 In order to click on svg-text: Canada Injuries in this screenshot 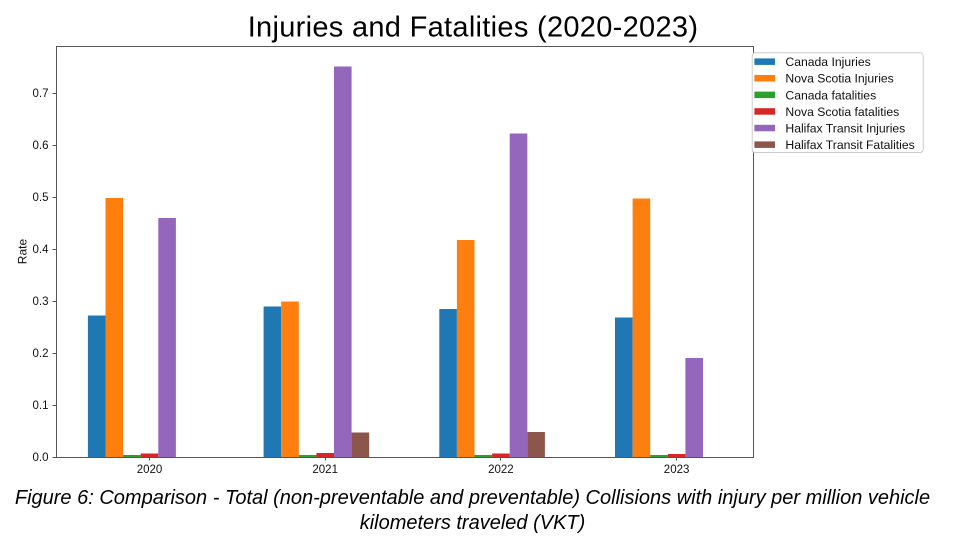, I will do `click(827, 62)`.